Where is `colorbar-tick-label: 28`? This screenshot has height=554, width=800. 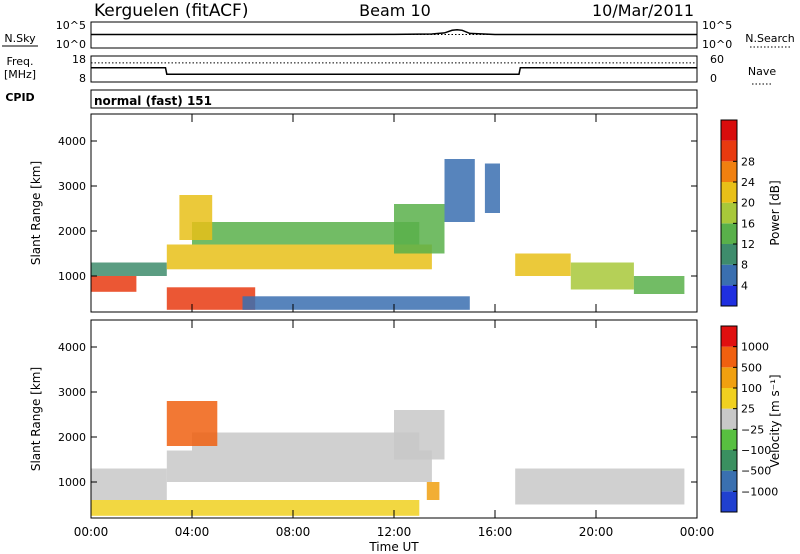
colorbar-tick-label: 28 is located at coordinates (748, 161).